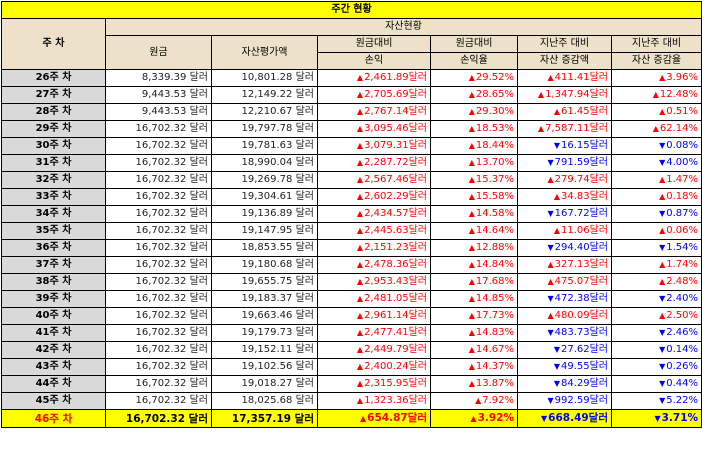 The width and height of the screenshot is (702, 453). Describe the element at coordinates (564, 265) in the screenshot. I see `wow-amount-cell: ▲327.13달러` at that location.